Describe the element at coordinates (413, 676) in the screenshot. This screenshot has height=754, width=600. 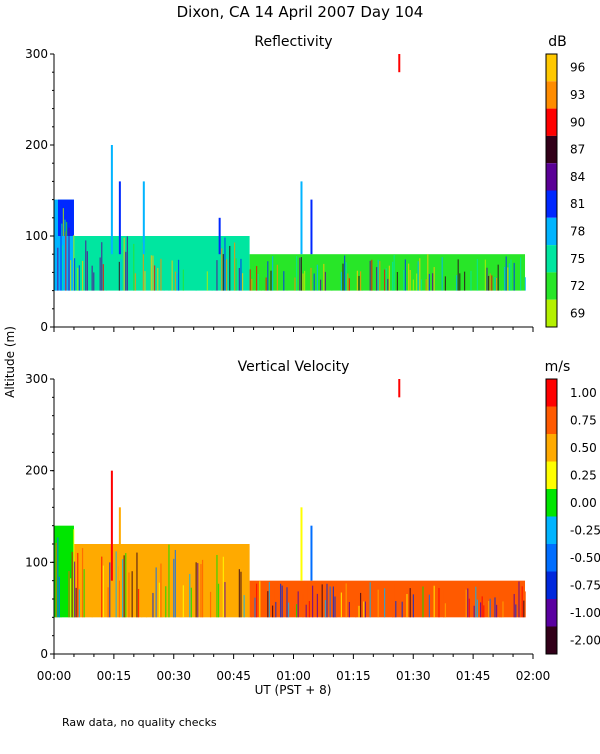
I see `x-tick-label: 01:30` at that location.